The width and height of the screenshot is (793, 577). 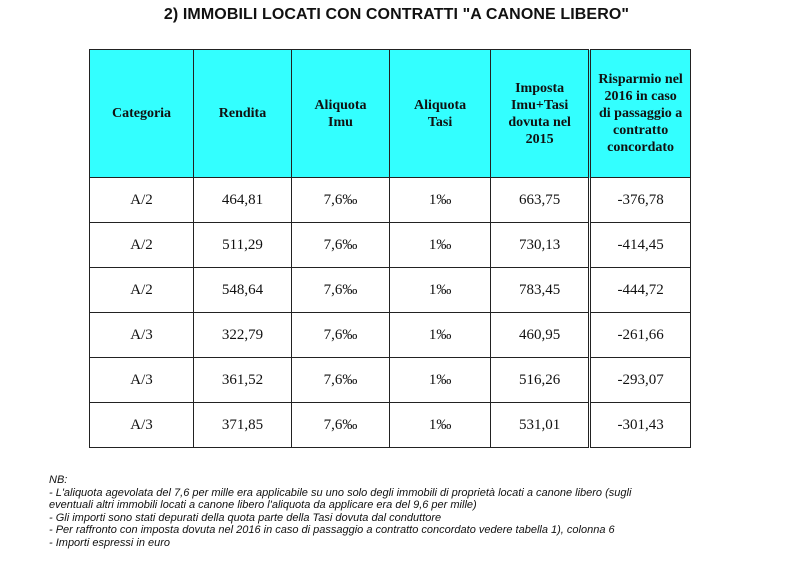 I want to click on table-row: A/2 511,29 7,6‰ 1‰ 730,13 -414,45, so click(x=390, y=245).